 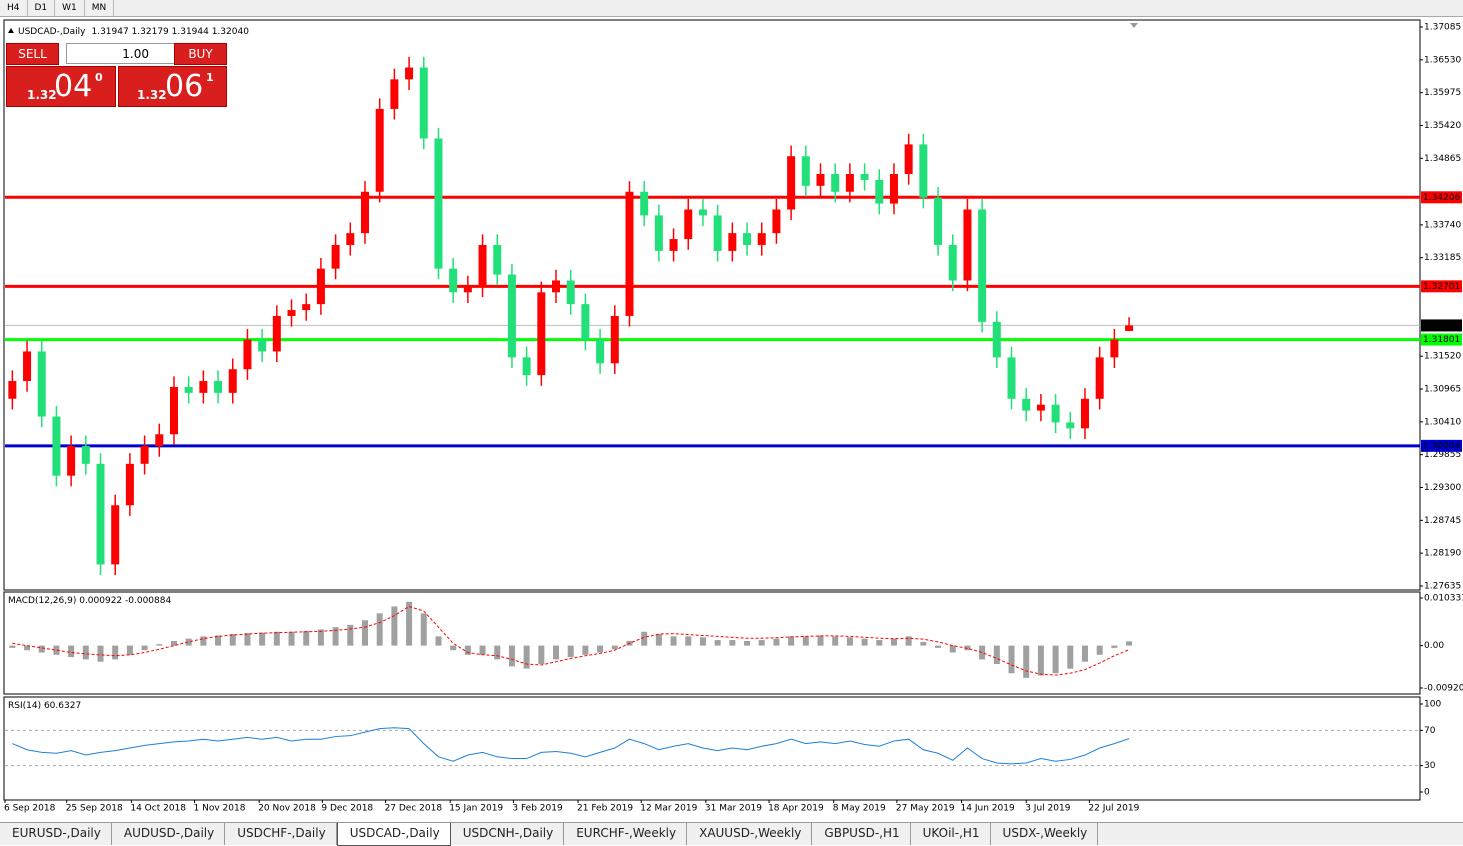 What do you see at coordinates (1442, 28) in the screenshot?
I see `y-tick-label: 1.37085` at bounding box center [1442, 28].